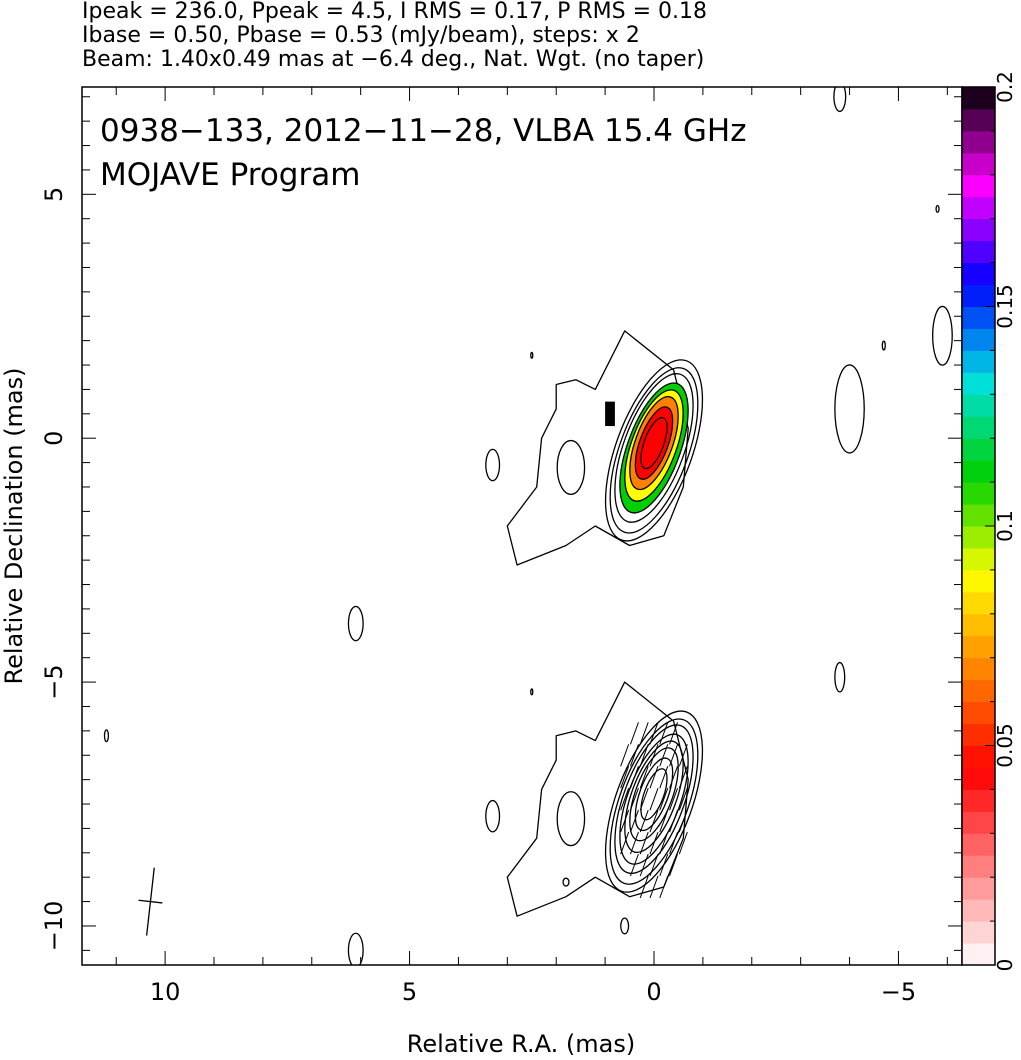 This screenshot has width=1021, height=1060. I want to click on colorbar-tick-label: 0.2, so click(1005, 87).